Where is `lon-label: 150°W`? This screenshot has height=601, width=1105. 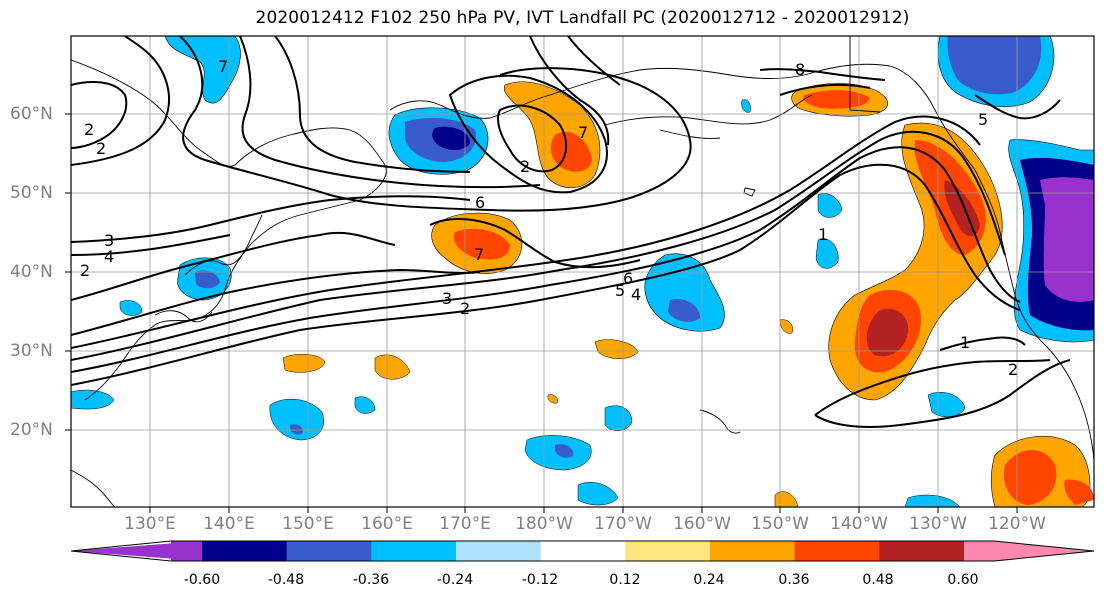 lon-label: 150°W is located at coordinates (780, 524).